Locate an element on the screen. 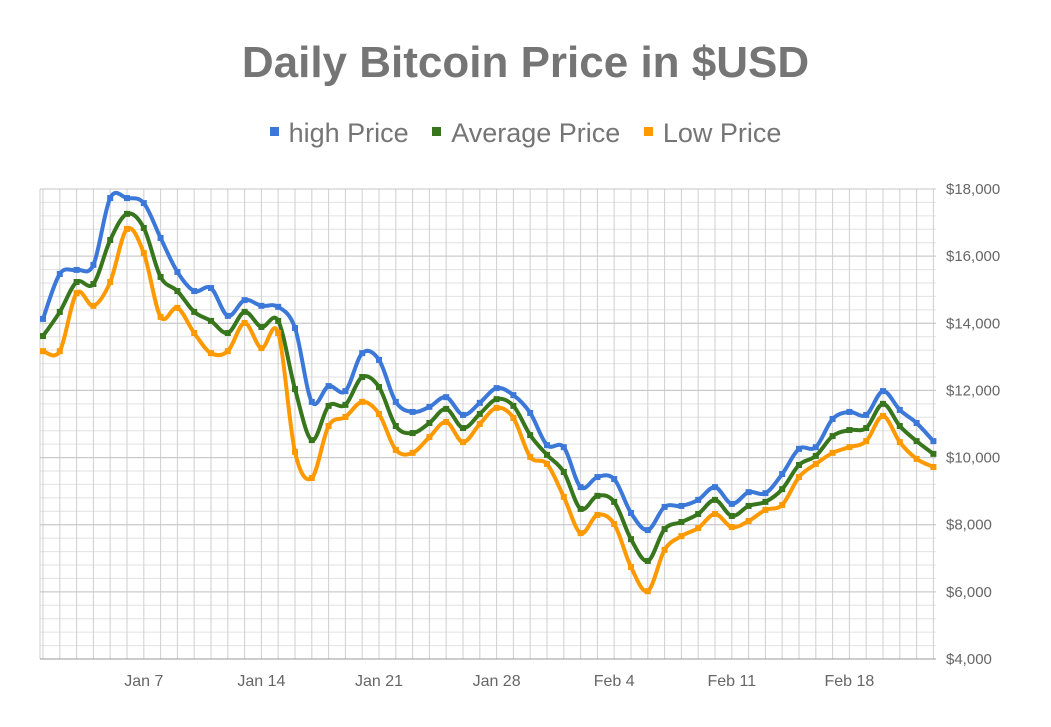 Image resolution: width=1051 pixels, height=727 pixels. x-tick-label: Feb 11 is located at coordinates (731, 681).